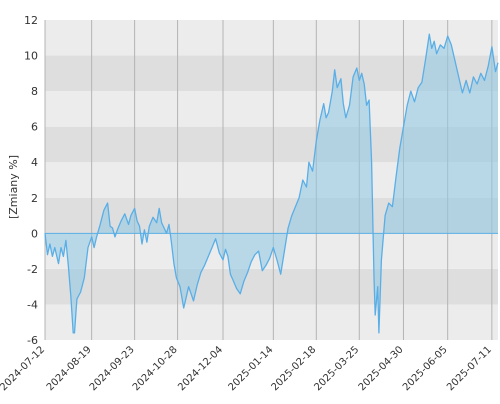 The height and width of the screenshot is (404, 500). What do you see at coordinates (34, 127) in the screenshot?
I see `y-tick-label: 6` at bounding box center [34, 127].